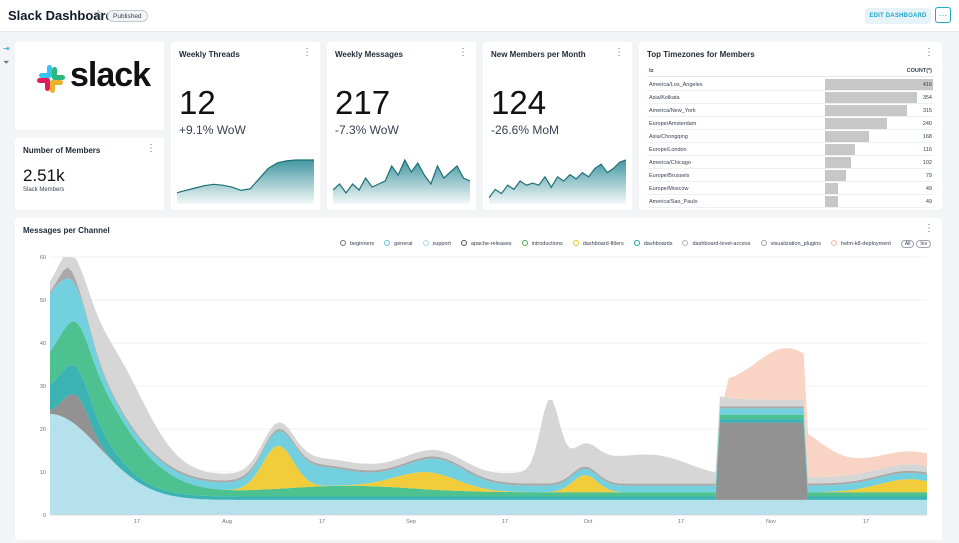 This screenshot has height=543, width=959. What do you see at coordinates (668, 150) in the screenshot?
I see `timezone-name: Europe/London` at bounding box center [668, 150].